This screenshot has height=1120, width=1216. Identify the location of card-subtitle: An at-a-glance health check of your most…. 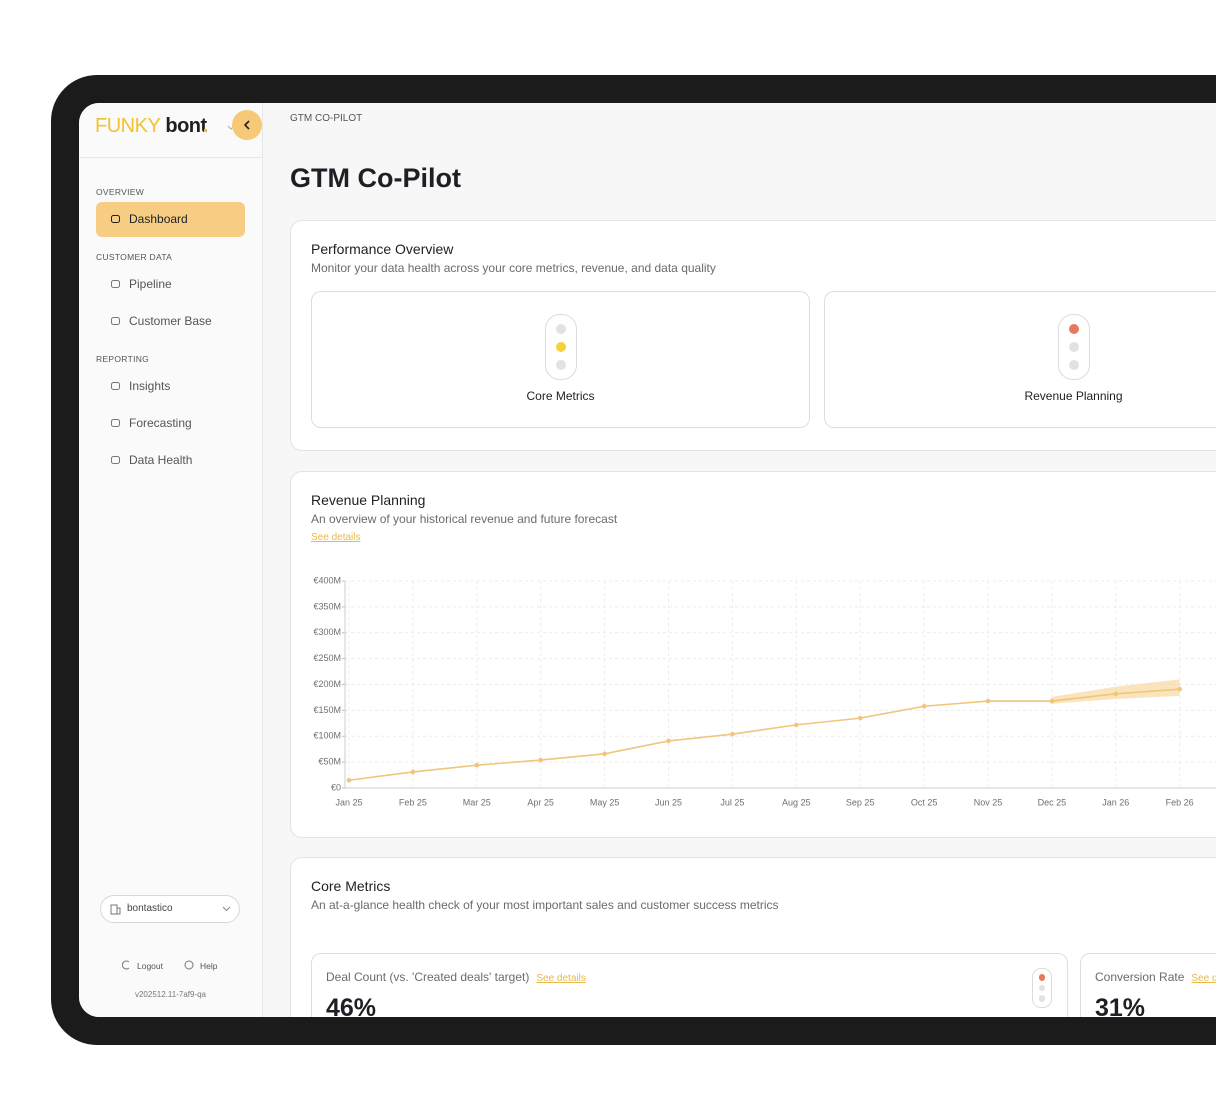
(545, 905).